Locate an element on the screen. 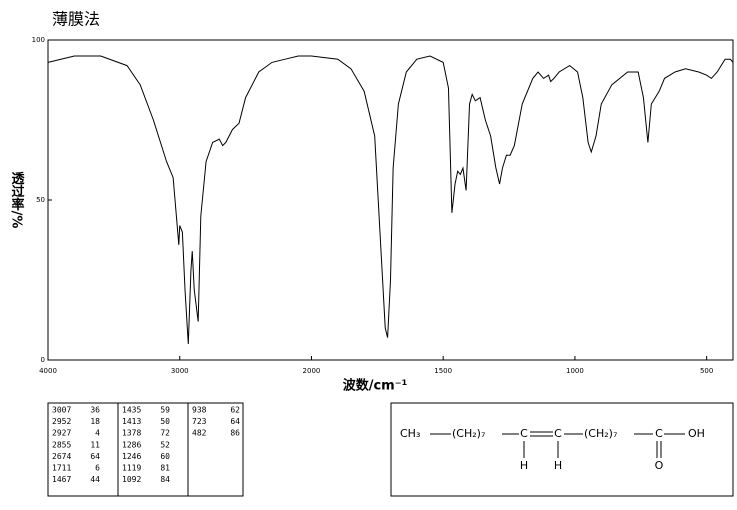 The image size is (737, 510). peak-wavenumber: 2674 is located at coordinates (61, 456).